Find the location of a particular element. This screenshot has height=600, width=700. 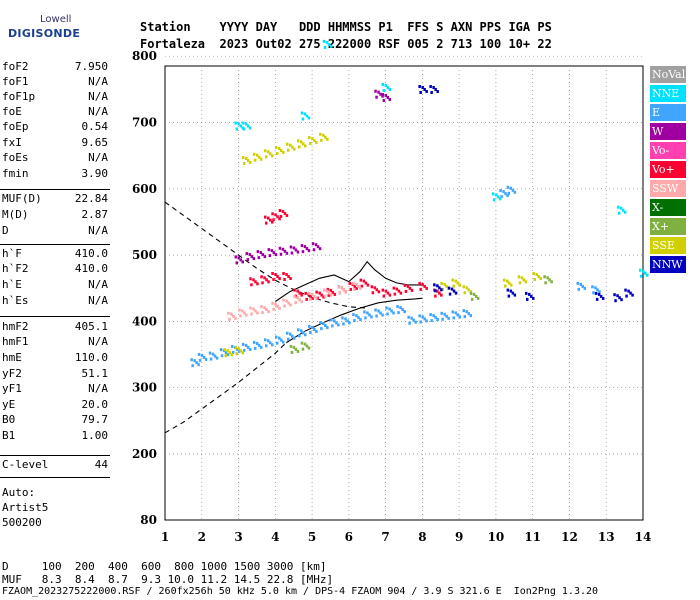

curve-dashed-upper is located at coordinates (266, 255).